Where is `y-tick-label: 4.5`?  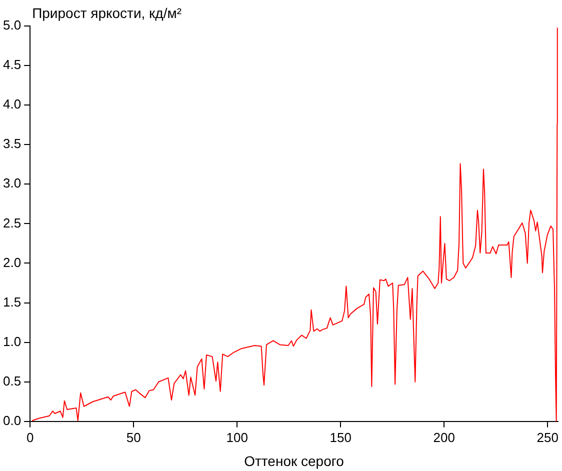
y-tick-label: 4.5 is located at coordinates (12, 64).